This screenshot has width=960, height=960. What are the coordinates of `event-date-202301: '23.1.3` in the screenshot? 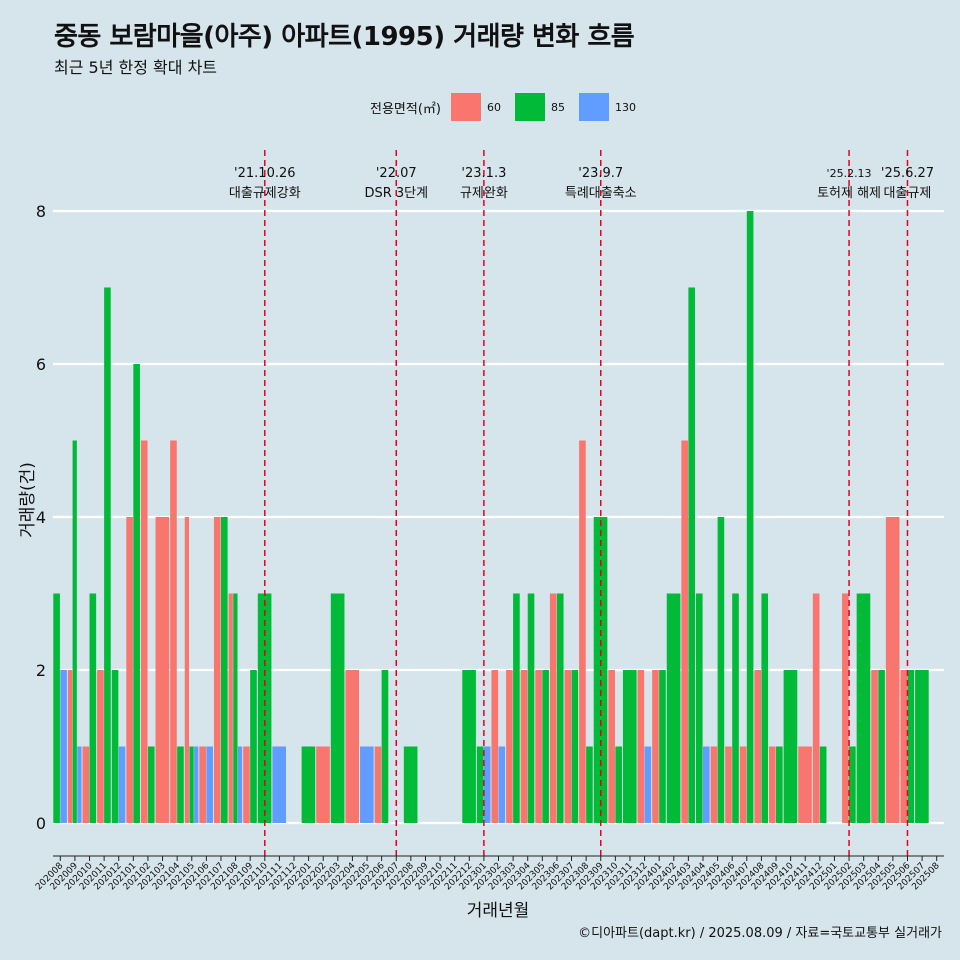 It's located at (483, 173).